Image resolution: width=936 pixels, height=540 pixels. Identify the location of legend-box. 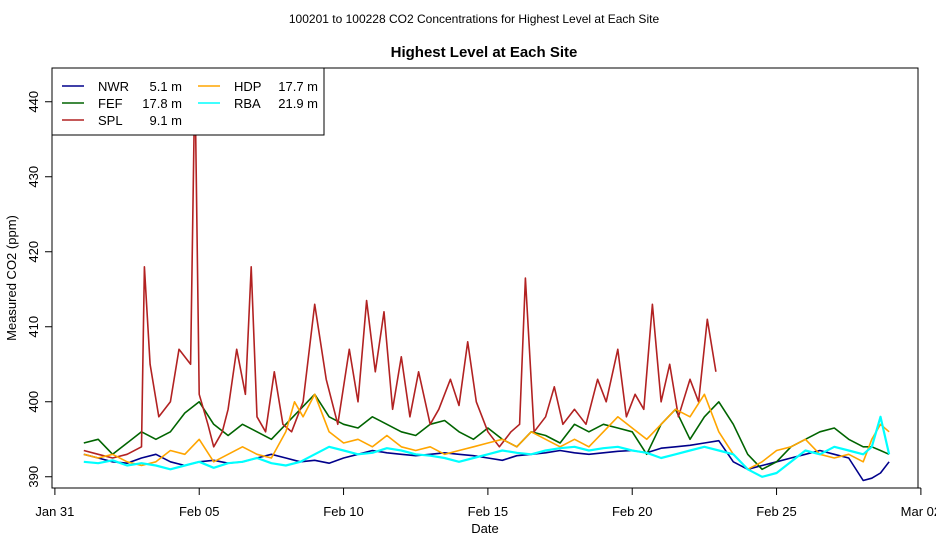
(188, 101).